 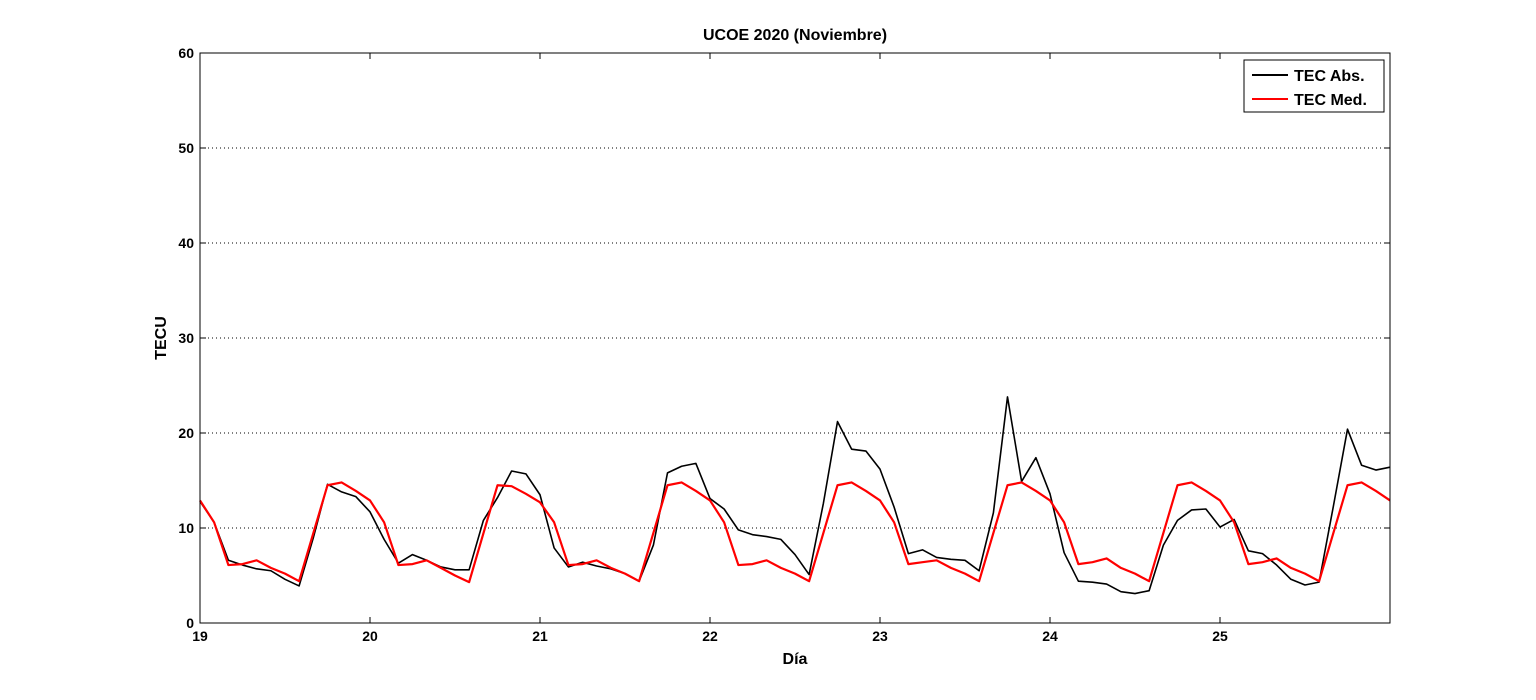 I want to click on x-tick-label: 25, so click(x=1220, y=636).